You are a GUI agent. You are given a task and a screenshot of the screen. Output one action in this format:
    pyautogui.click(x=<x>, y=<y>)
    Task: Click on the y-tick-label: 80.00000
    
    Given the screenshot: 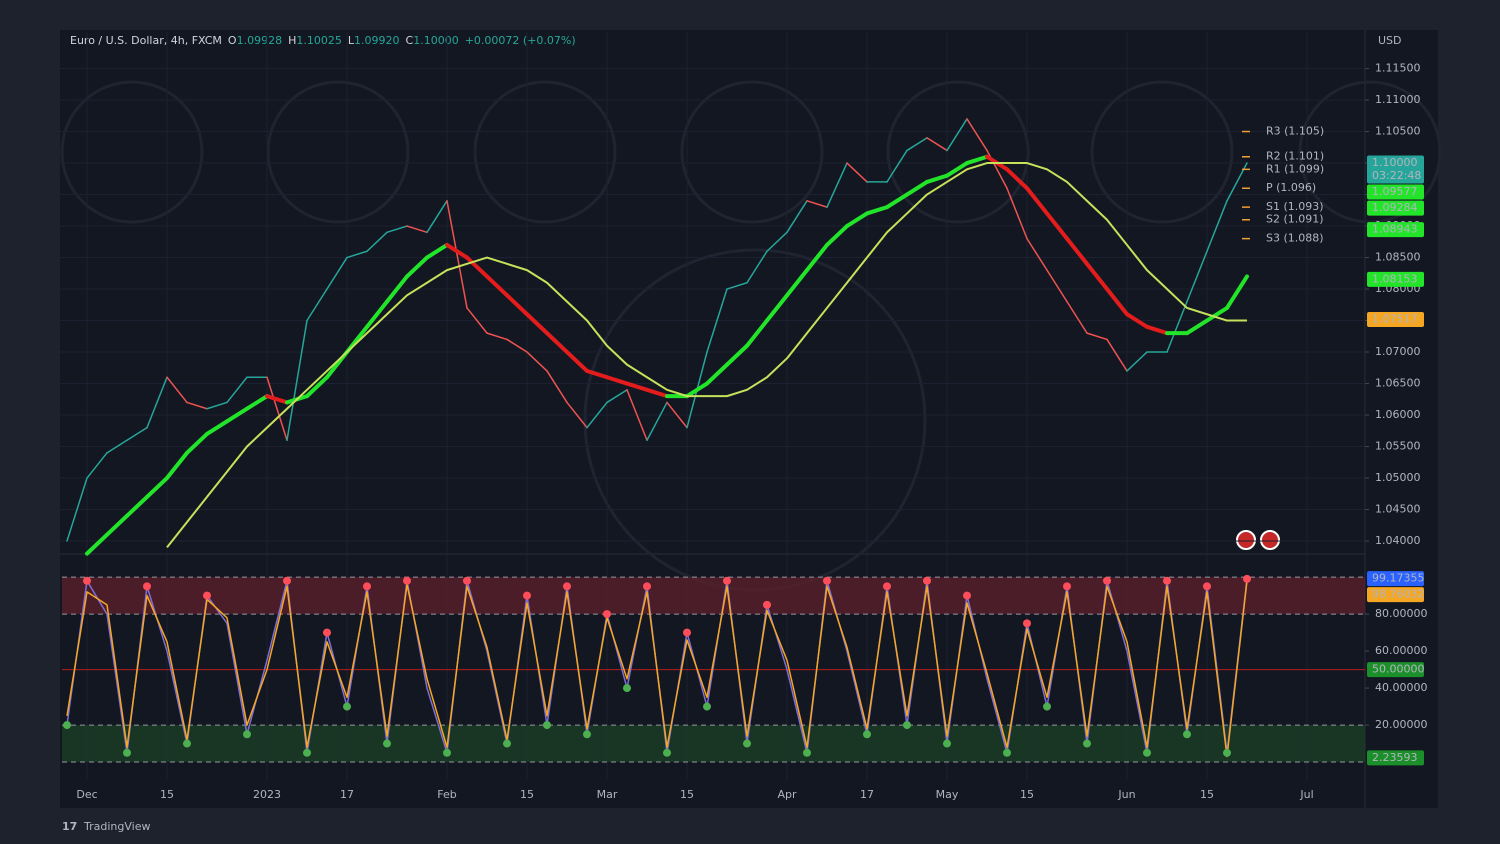 What is the action you would take?
    pyautogui.click(x=1401, y=613)
    